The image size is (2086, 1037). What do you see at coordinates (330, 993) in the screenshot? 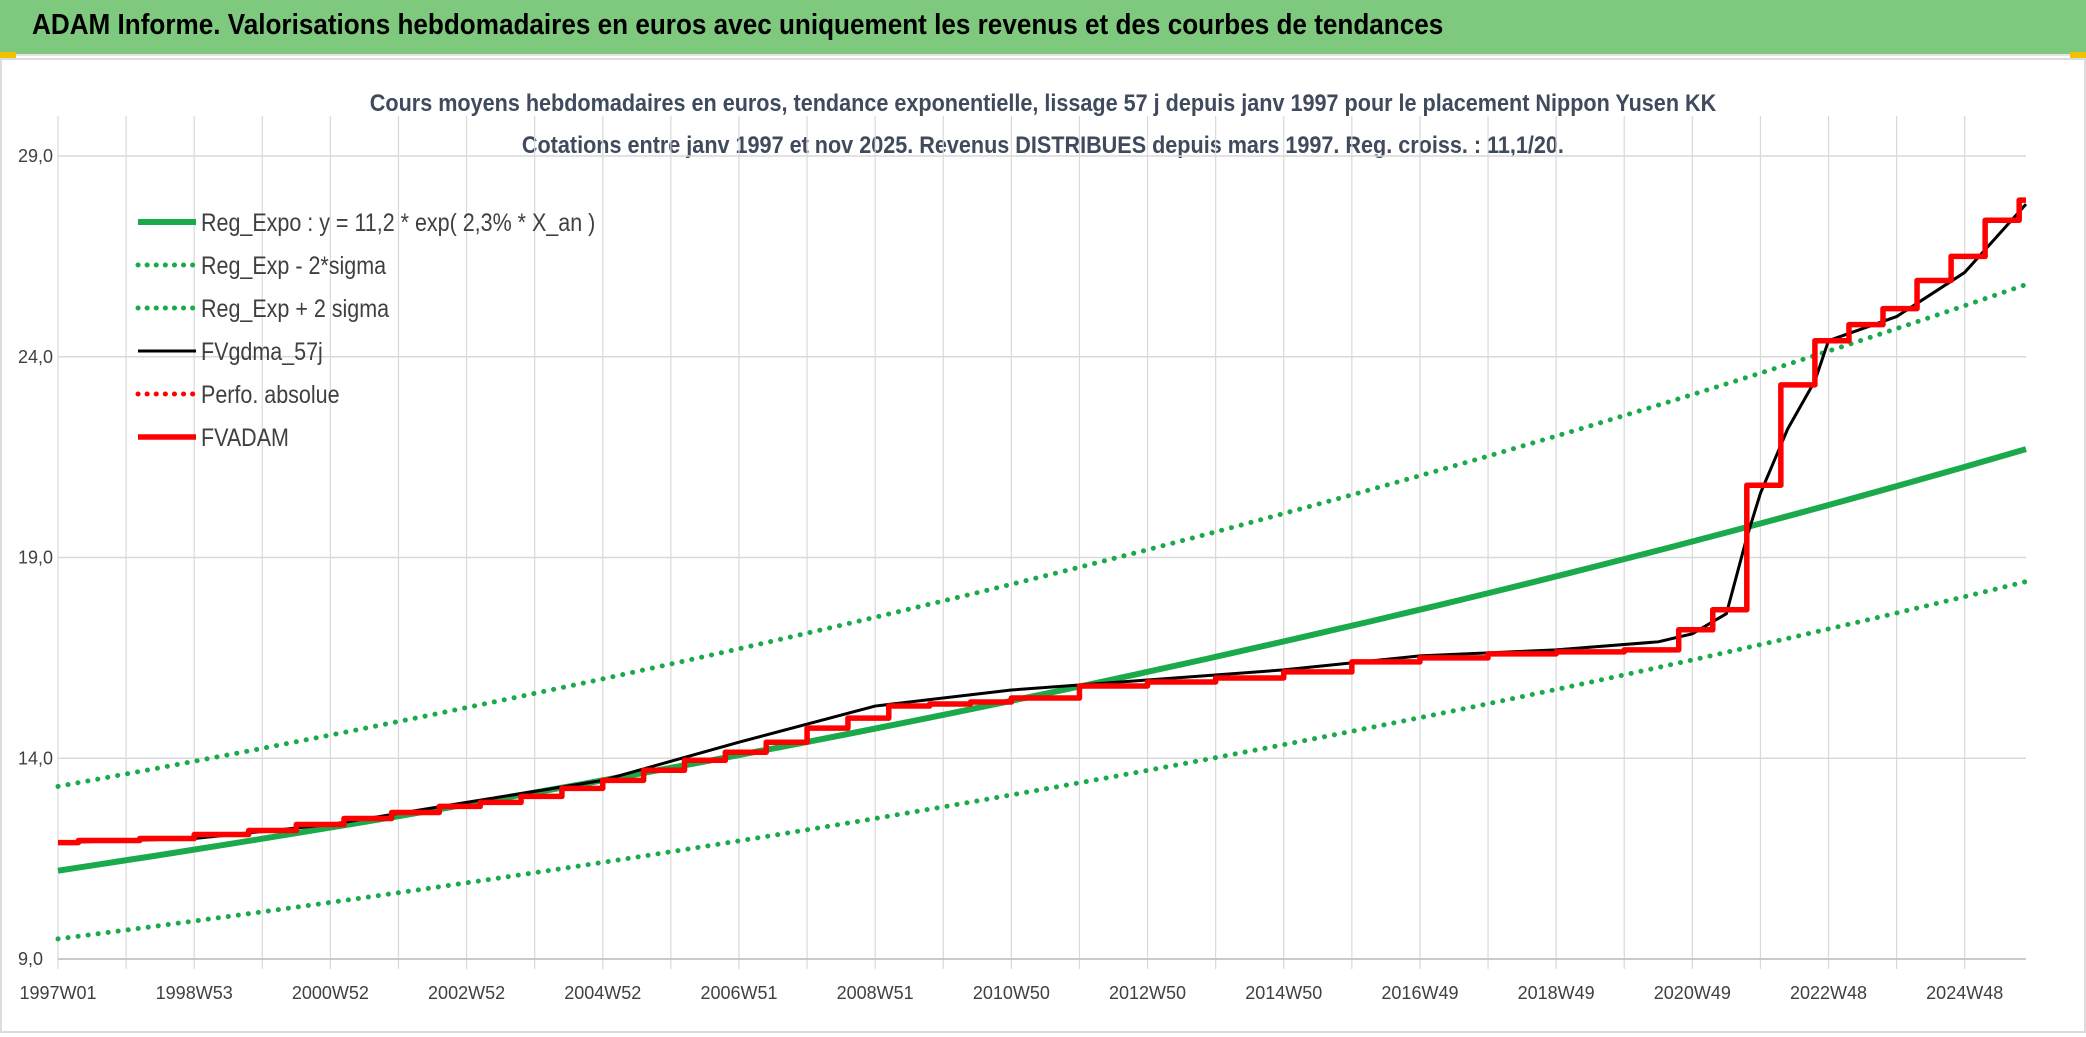
I see `x-tick-label: 2000W52` at bounding box center [330, 993].